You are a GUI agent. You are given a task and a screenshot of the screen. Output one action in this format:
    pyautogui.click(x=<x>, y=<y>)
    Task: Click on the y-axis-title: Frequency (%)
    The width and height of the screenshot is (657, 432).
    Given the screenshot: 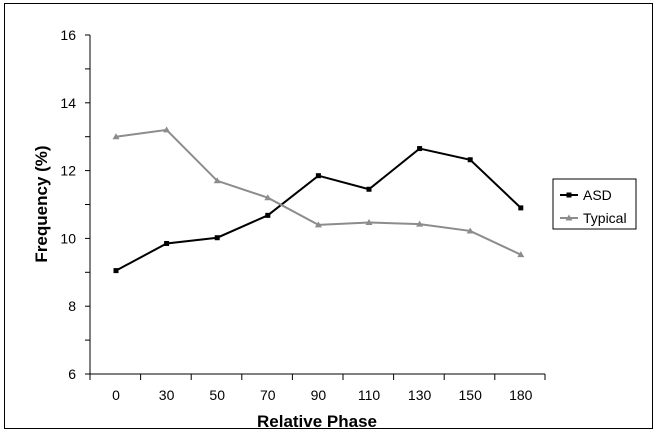 What is the action you would take?
    pyautogui.click(x=41, y=203)
    